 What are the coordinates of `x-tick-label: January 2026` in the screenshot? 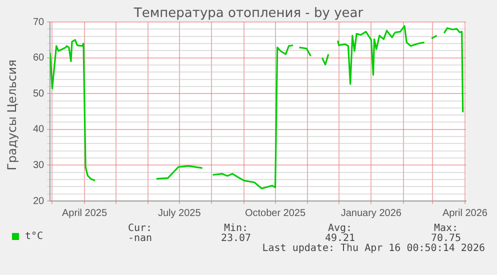 It's located at (371, 213).